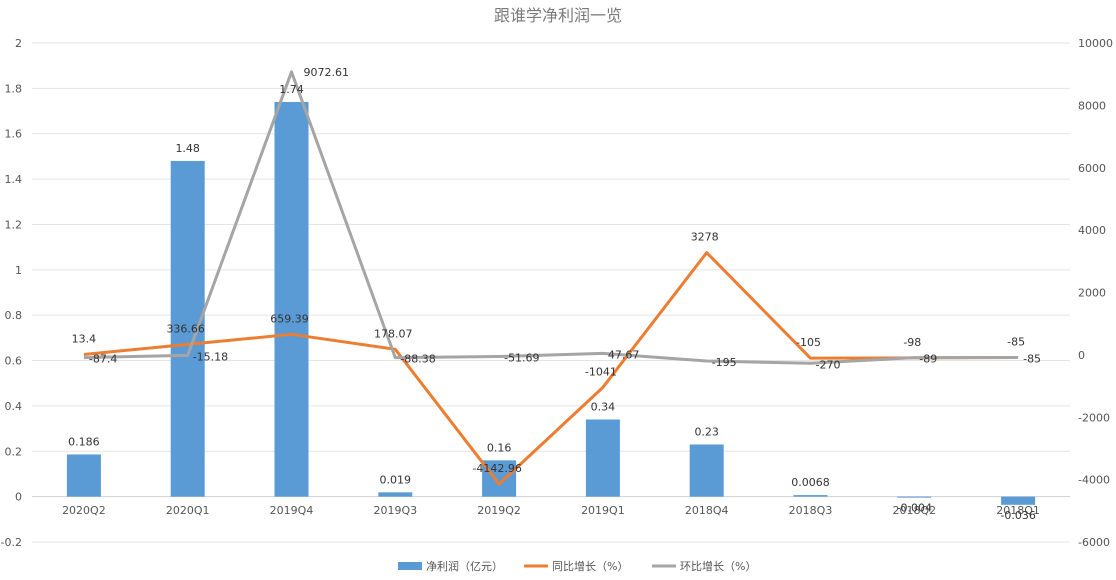 The height and width of the screenshot is (580, 1116). I want to click on line-data-label: -51.69, so click(521, 357).